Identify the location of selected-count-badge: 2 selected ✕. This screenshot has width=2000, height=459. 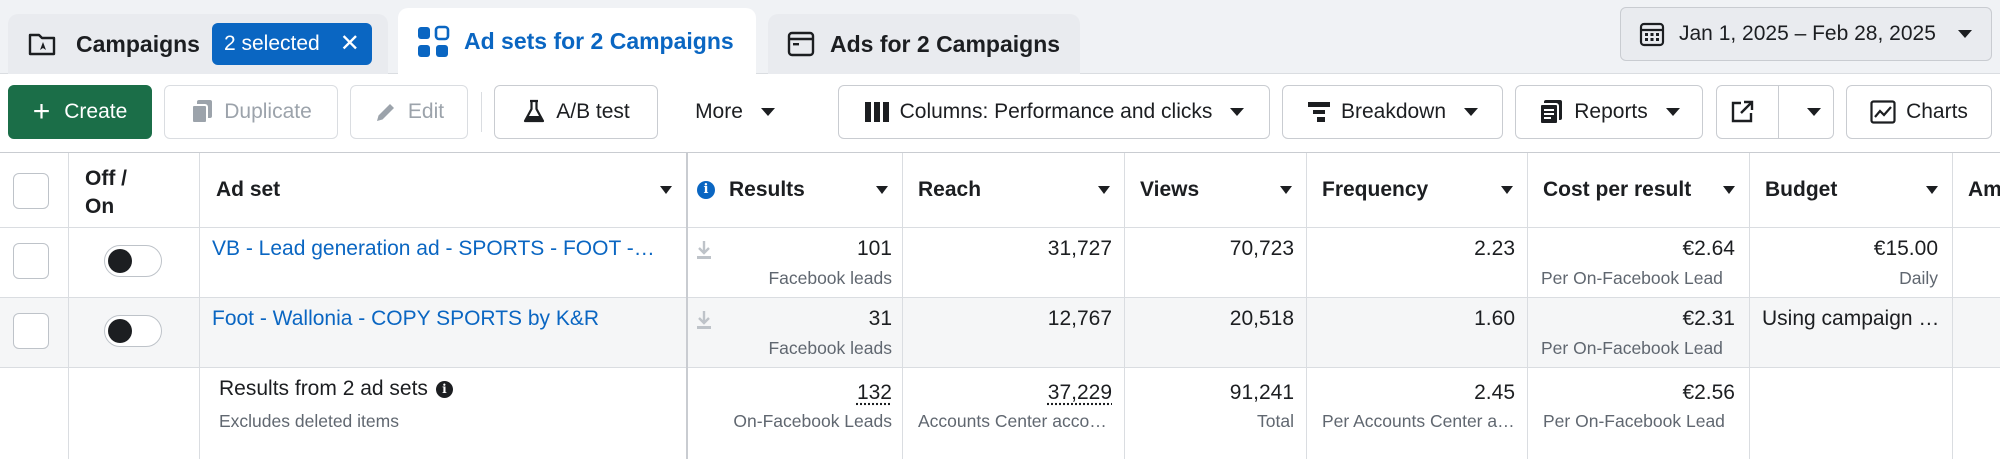
(292, 44).